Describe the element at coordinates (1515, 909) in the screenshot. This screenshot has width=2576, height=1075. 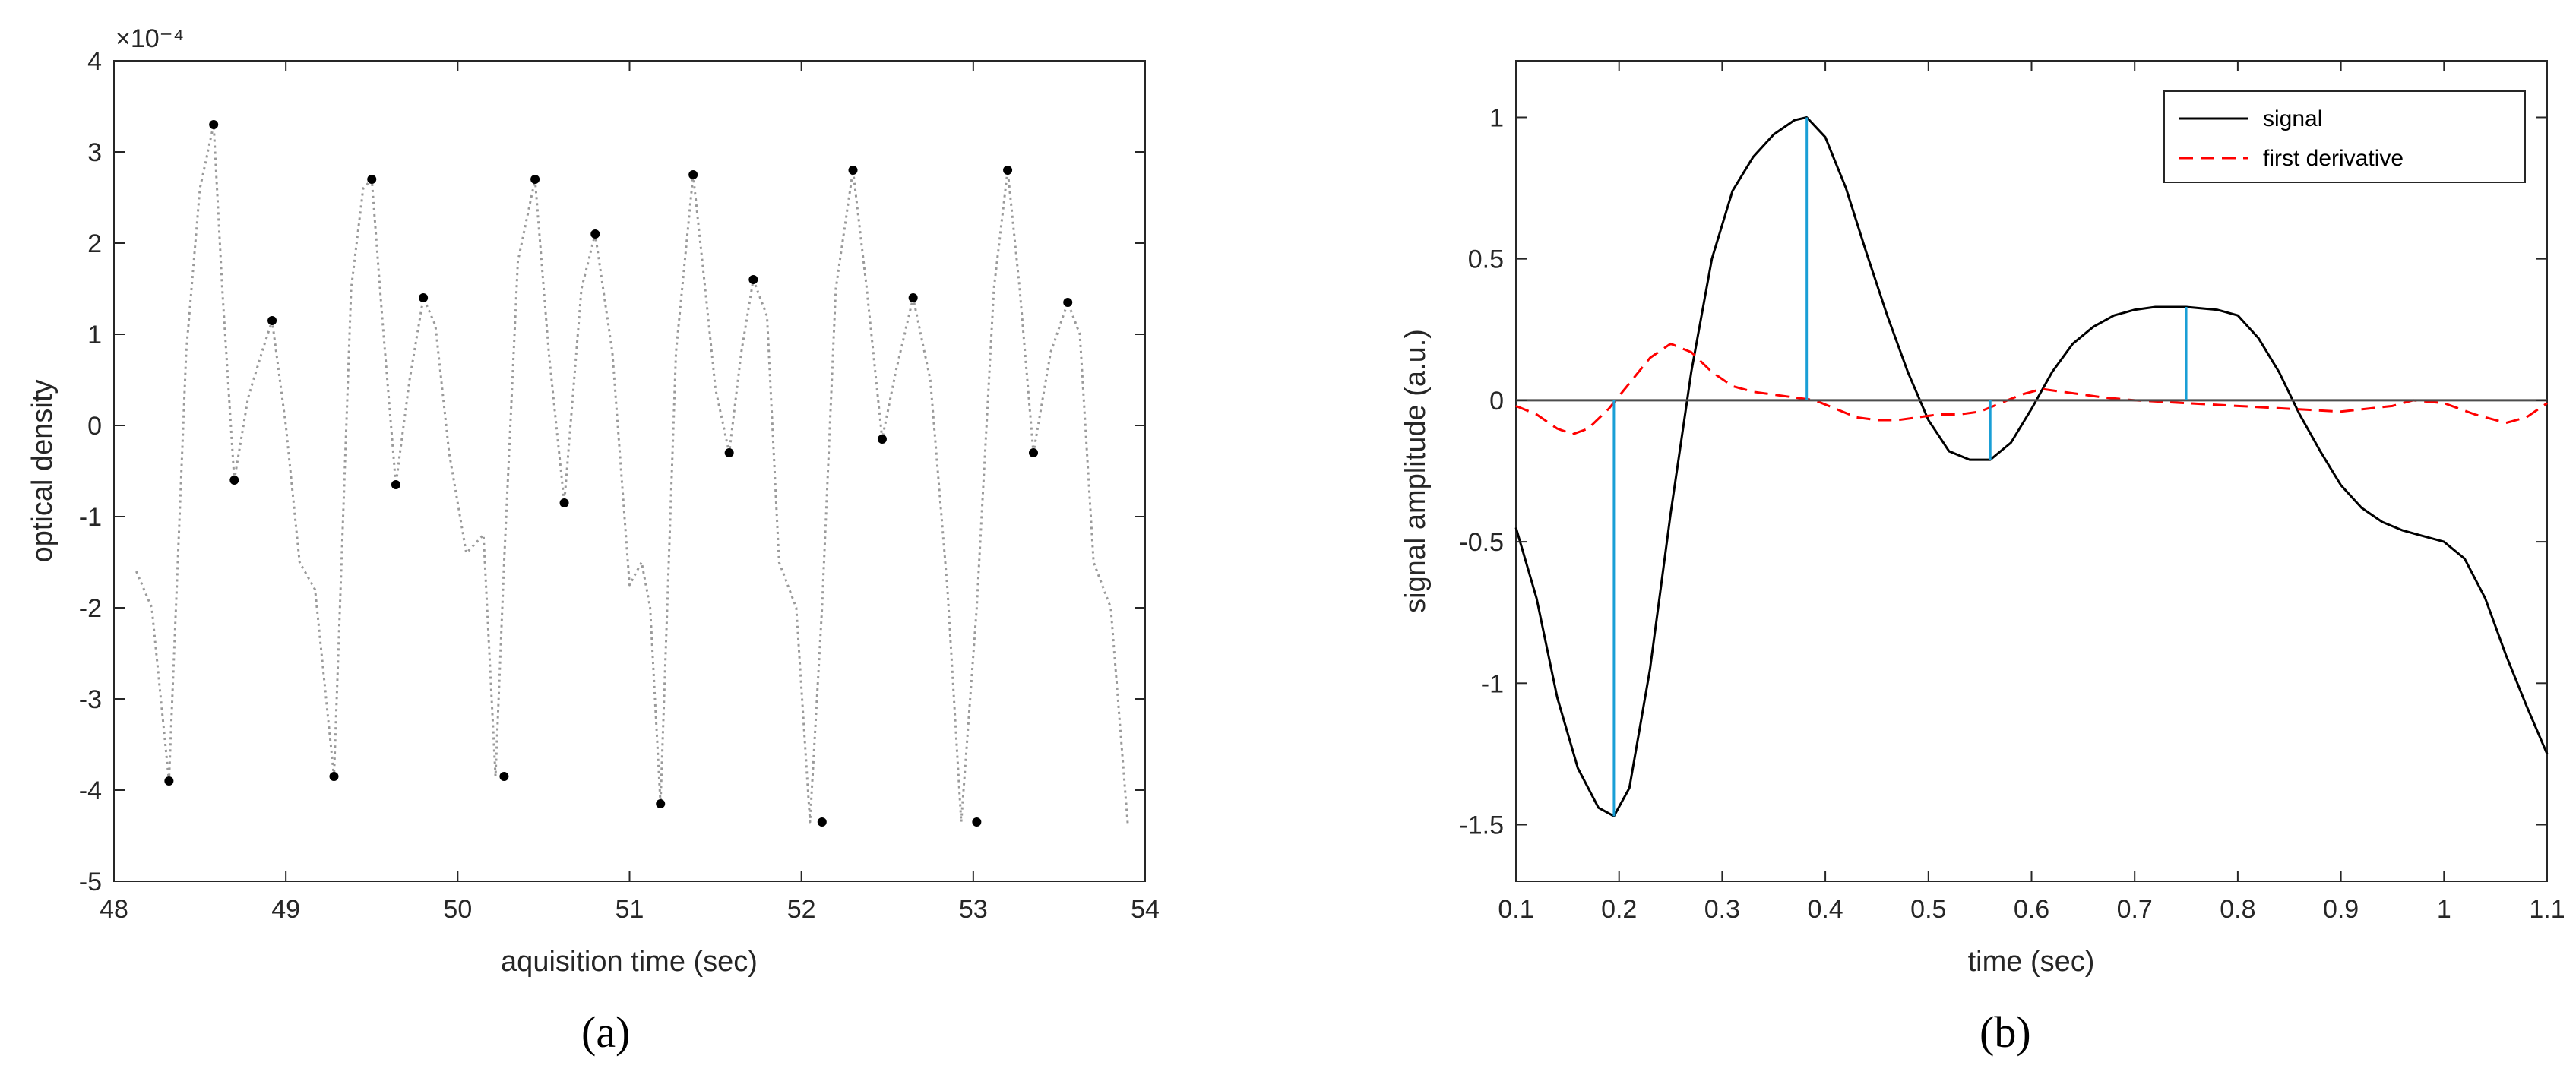
I see `x-tick-label: 0.1` at that location.